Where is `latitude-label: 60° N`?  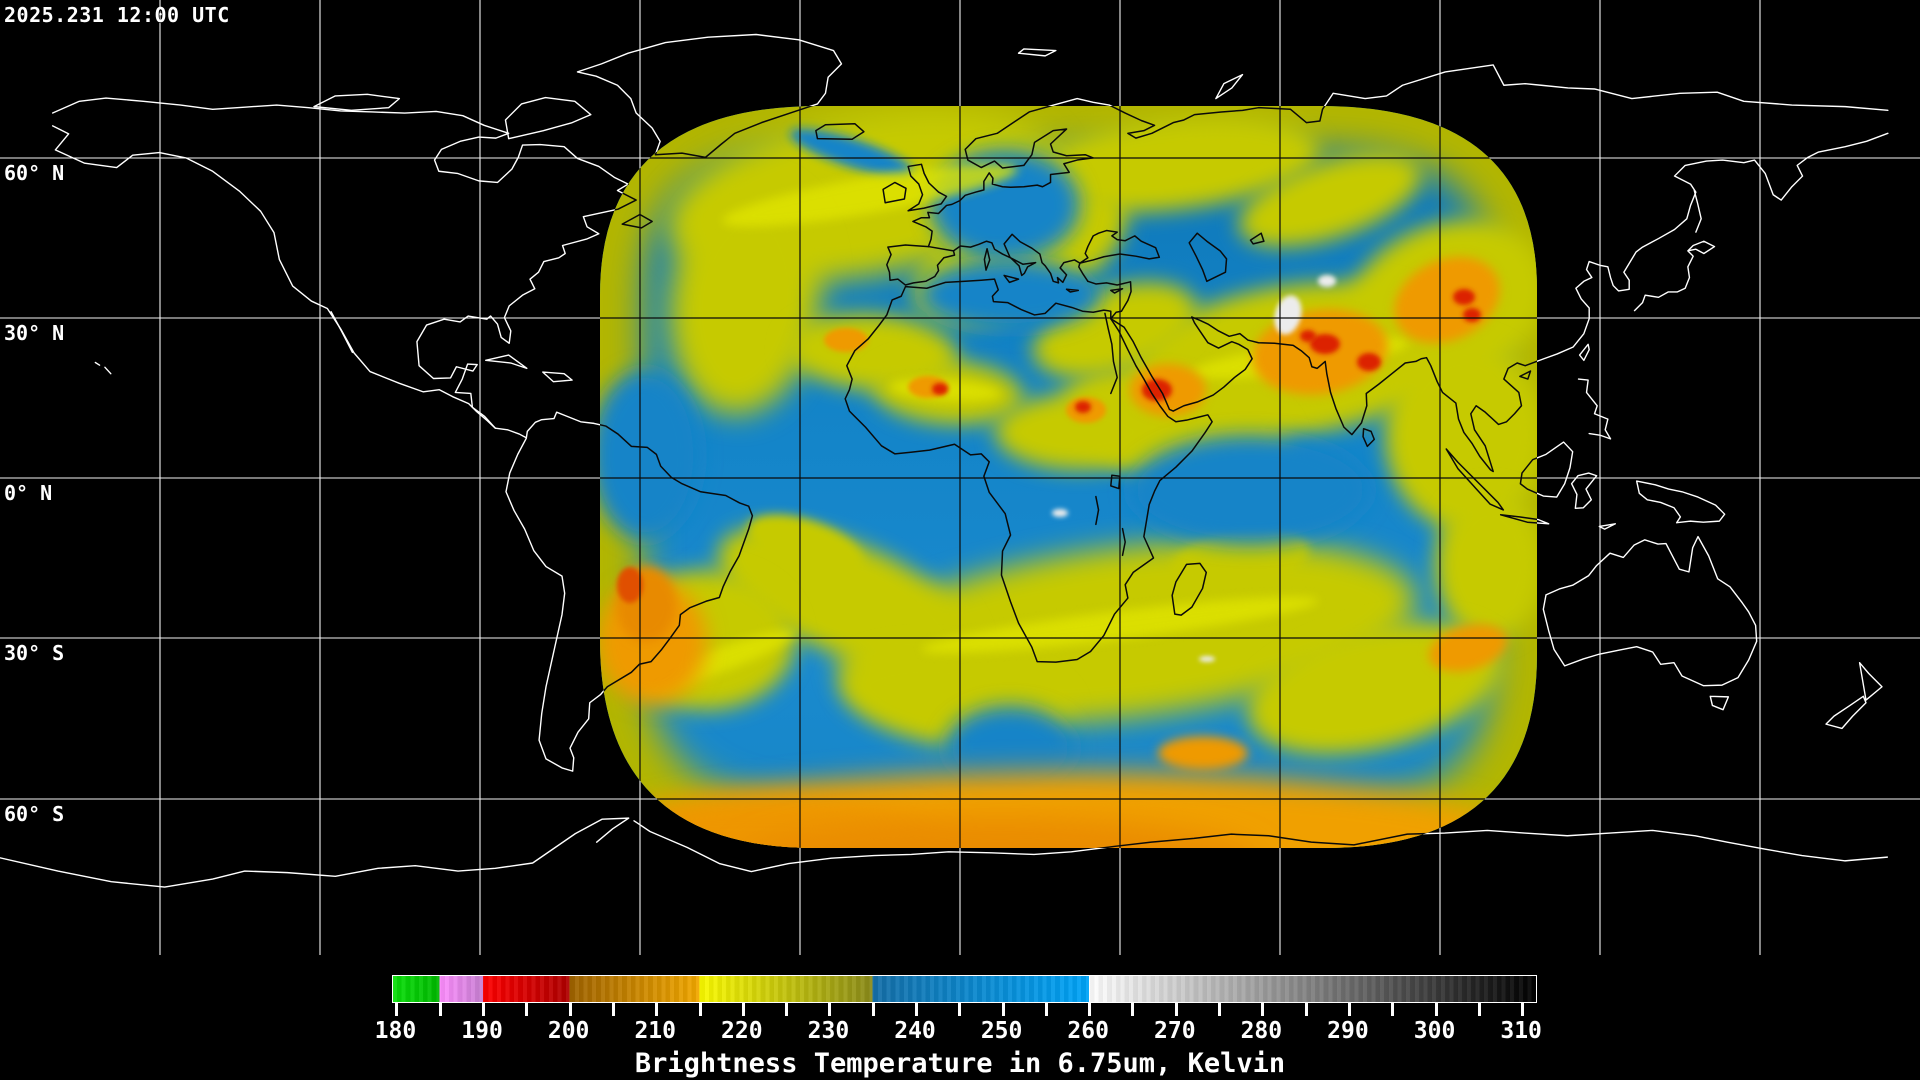 latitude-label: 60° N is located at coordinates (34, 173).